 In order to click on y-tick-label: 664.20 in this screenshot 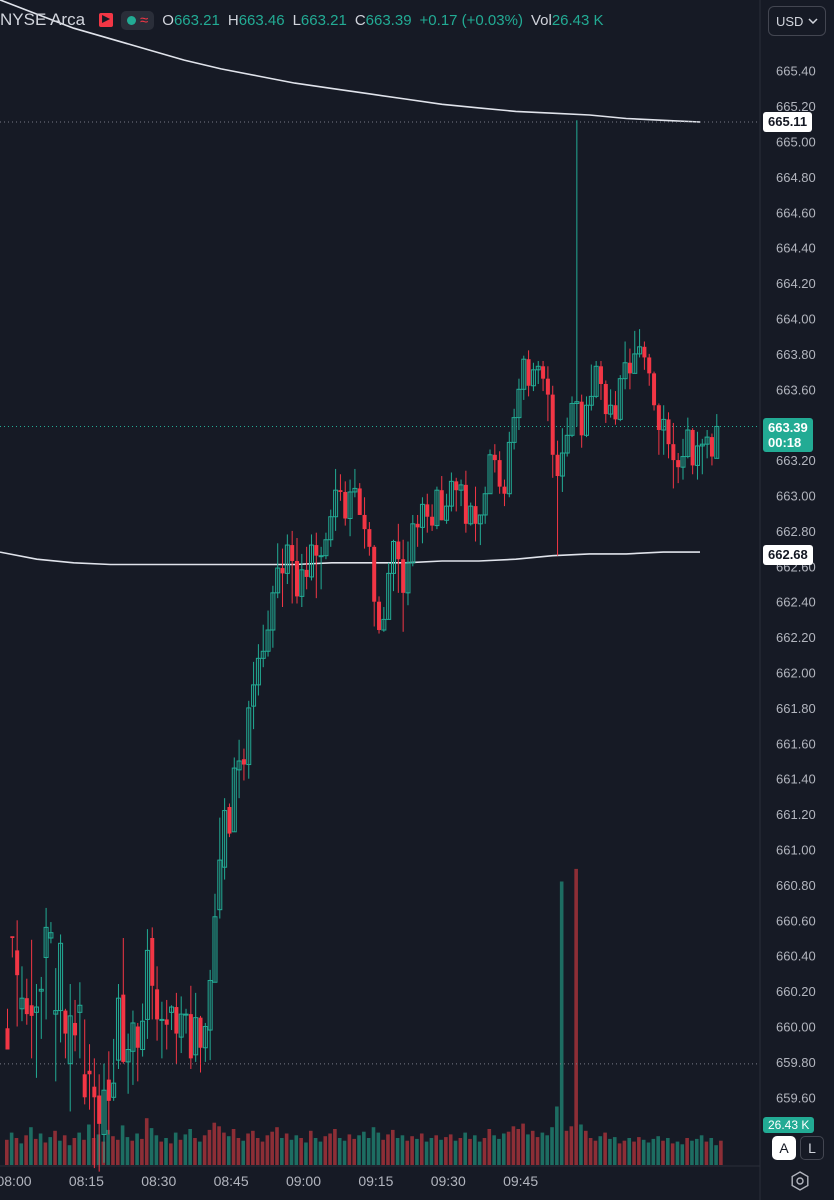, I will do `click(796, 283)`.